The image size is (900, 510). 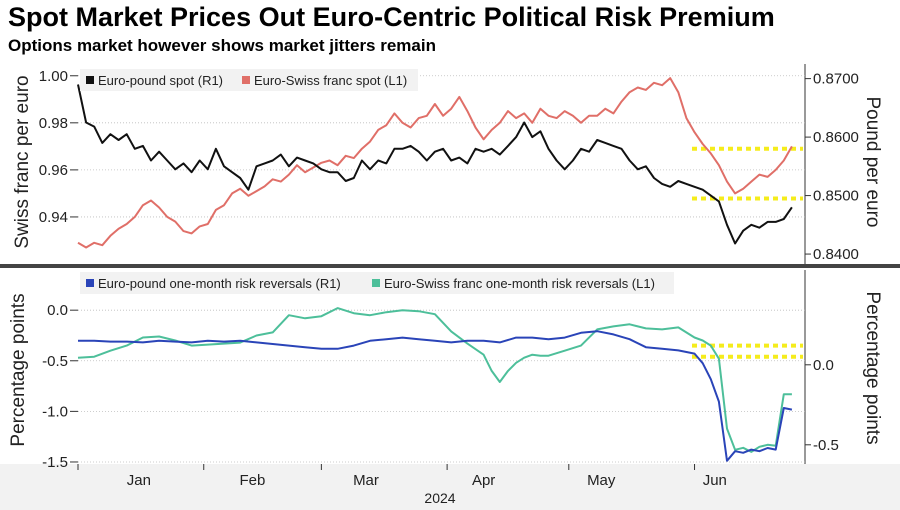 I want to click on top-left-axis: 1.00 0.98 0.96 0.94, so click(x=58, y=147).